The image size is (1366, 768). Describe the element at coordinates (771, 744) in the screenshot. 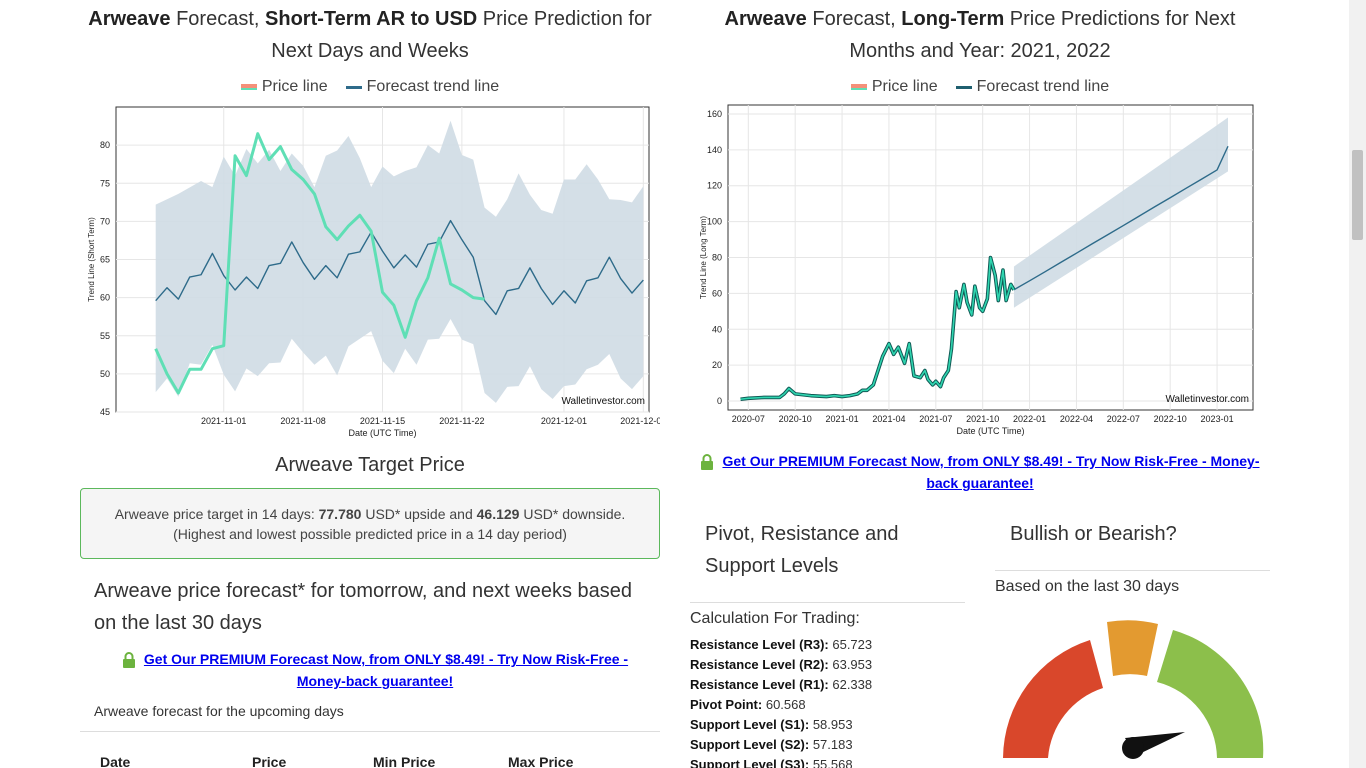

I see `support-s2: Support Level (S2): 57.183` at that location.